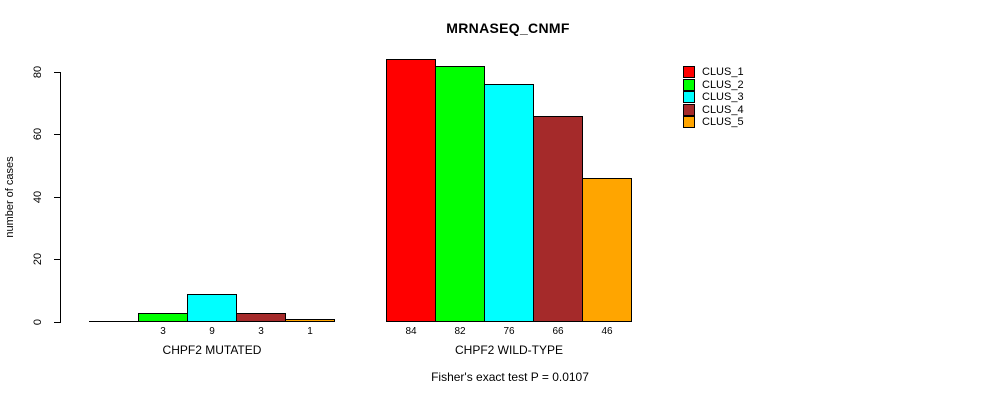 This screenshot has height=400, width=990. I want to click on bar-value-label: 46, so click(607, 331).